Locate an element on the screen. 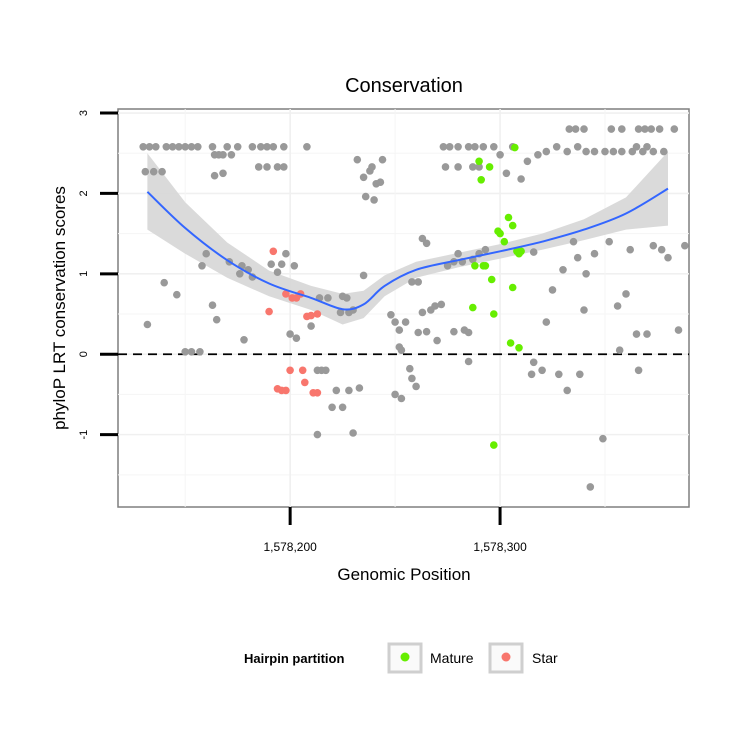  x-tick-label: 1,578,300 is located at coordinates (500, 547).